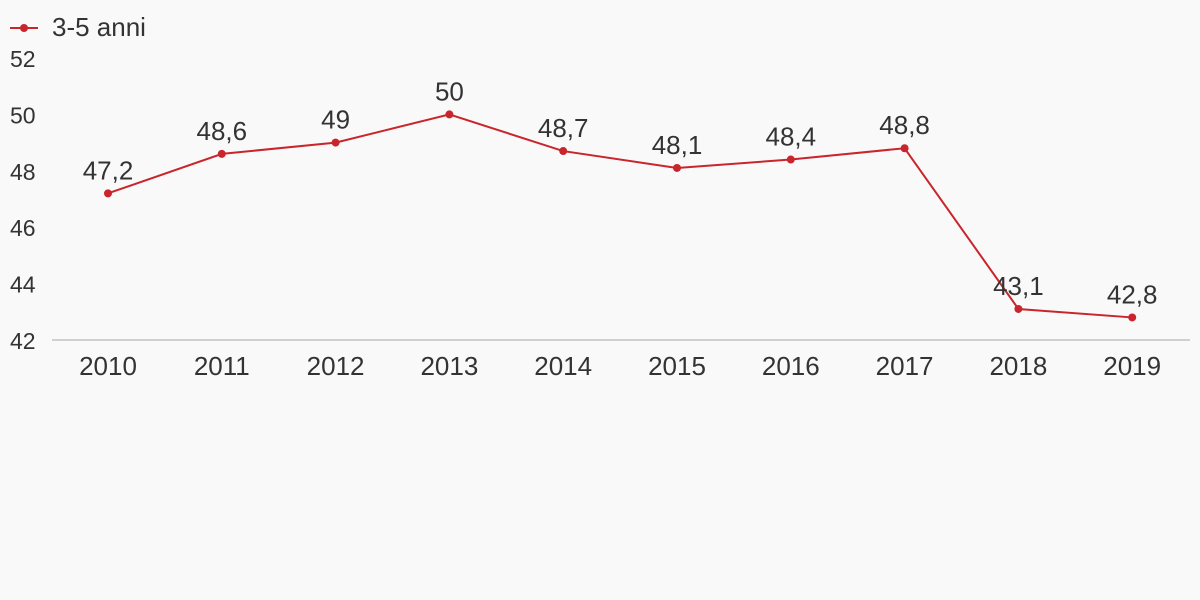  What do you see at coordinates (1018, 286) in the screenshot?
I see `data-label: 43,1` at bounding box center [1018, 286].